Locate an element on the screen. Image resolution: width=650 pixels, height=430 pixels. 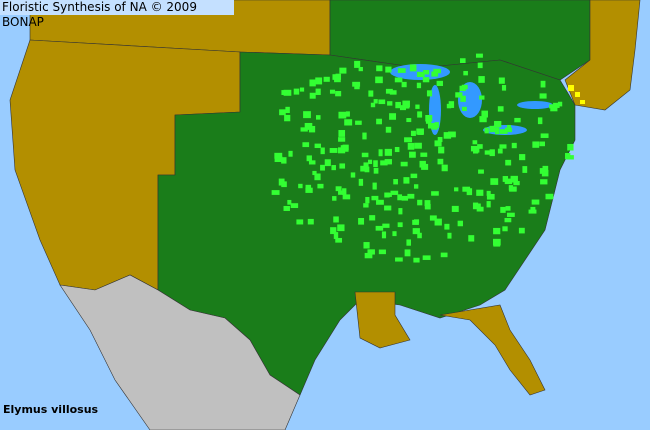
florida-absent-region is located at coordinates (492, 350).